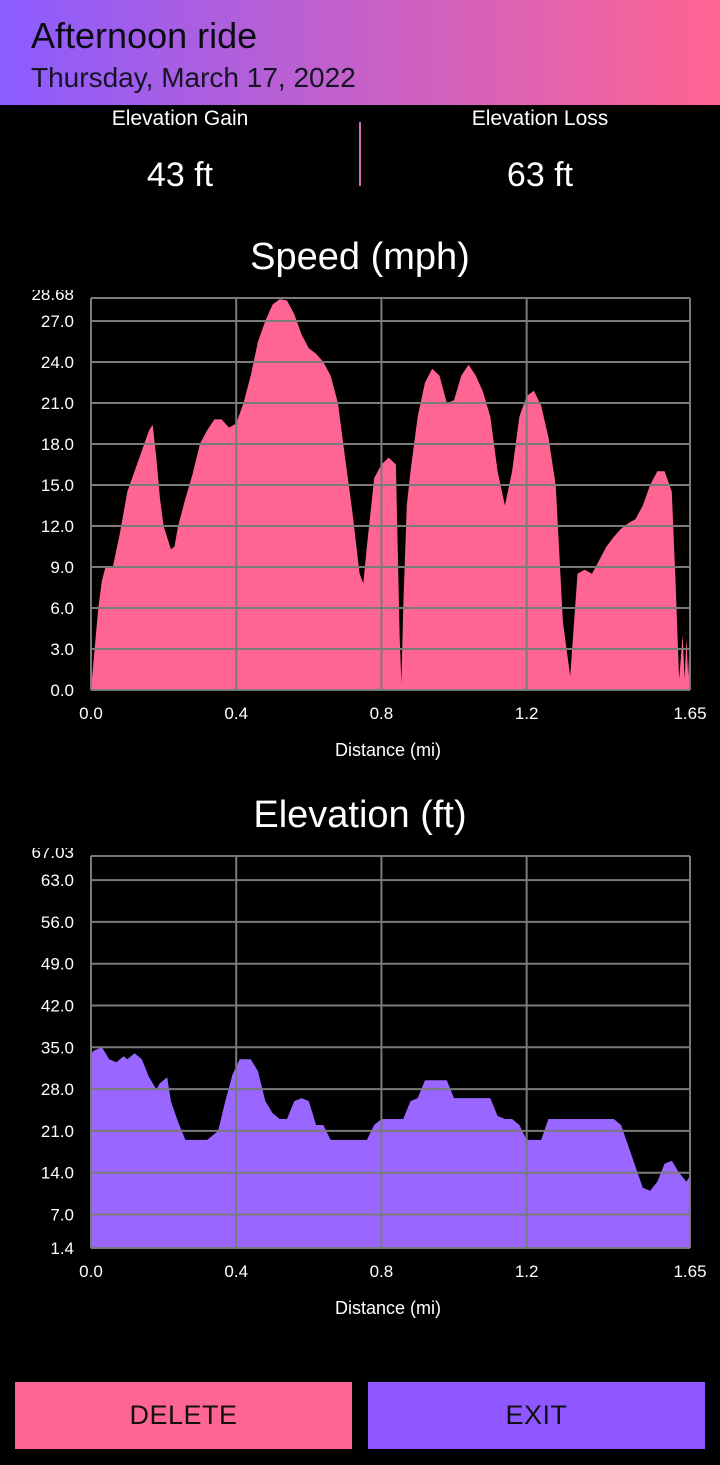 The image size is (720, 1465). I want to click on elevation-x-axis-label: Distance (mi), so click(388, 1308).